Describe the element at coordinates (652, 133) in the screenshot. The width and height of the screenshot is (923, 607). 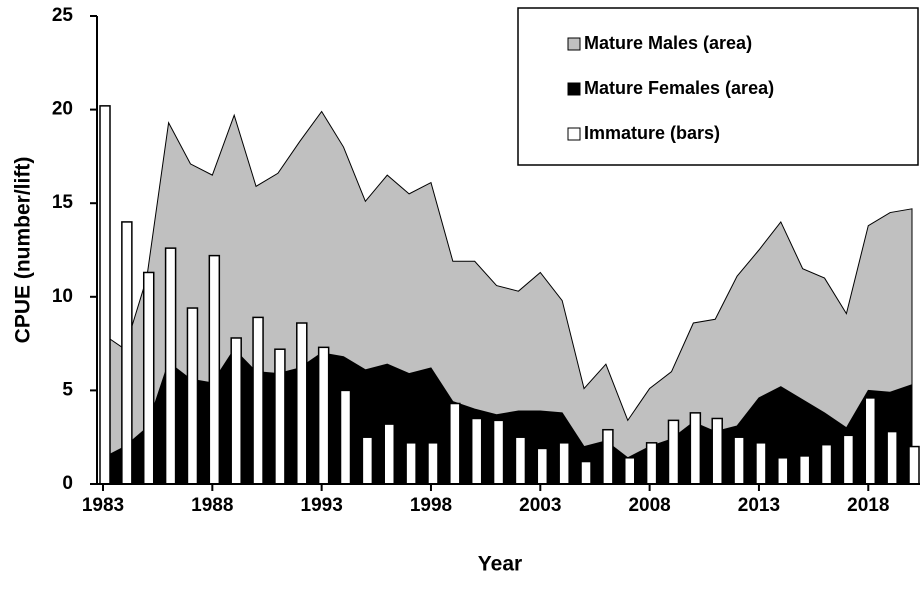
I see `legend-label: Immature (bars)` at that location.